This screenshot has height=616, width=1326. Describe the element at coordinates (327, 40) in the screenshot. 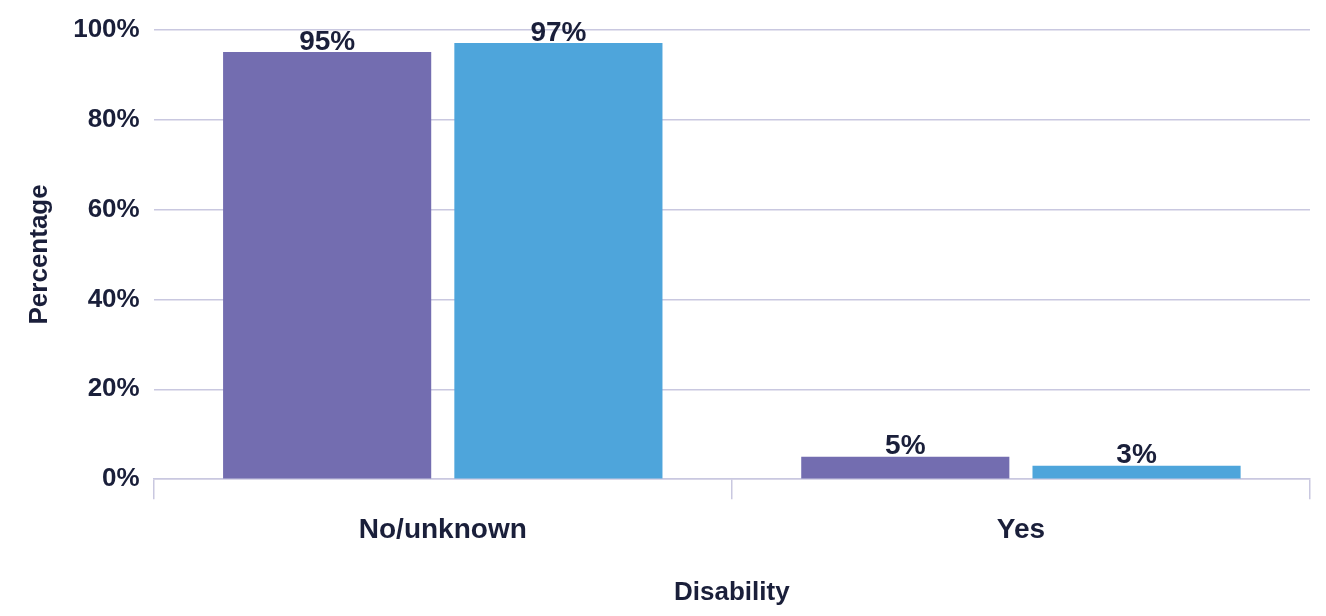

I see `data-label: 95%` at that location.